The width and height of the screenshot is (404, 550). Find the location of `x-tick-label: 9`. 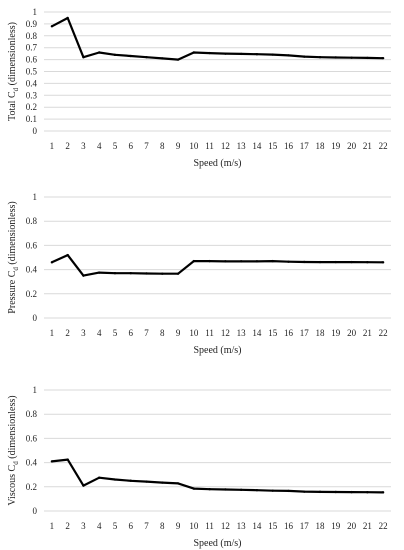

x-tick-label: 9 is located at coordinates (178, 333).